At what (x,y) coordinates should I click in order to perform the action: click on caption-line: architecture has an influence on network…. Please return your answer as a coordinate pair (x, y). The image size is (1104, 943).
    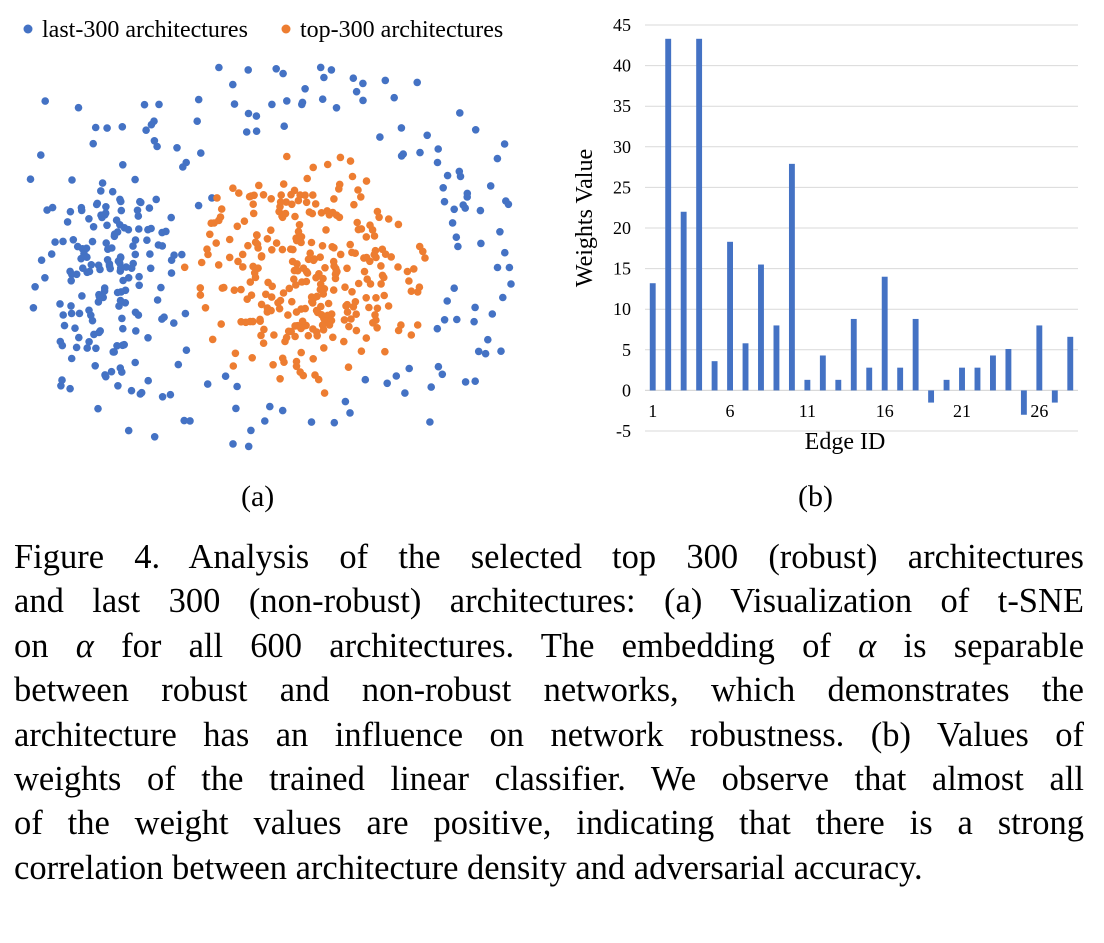
    Looking at the image, I should click on (549, 734).